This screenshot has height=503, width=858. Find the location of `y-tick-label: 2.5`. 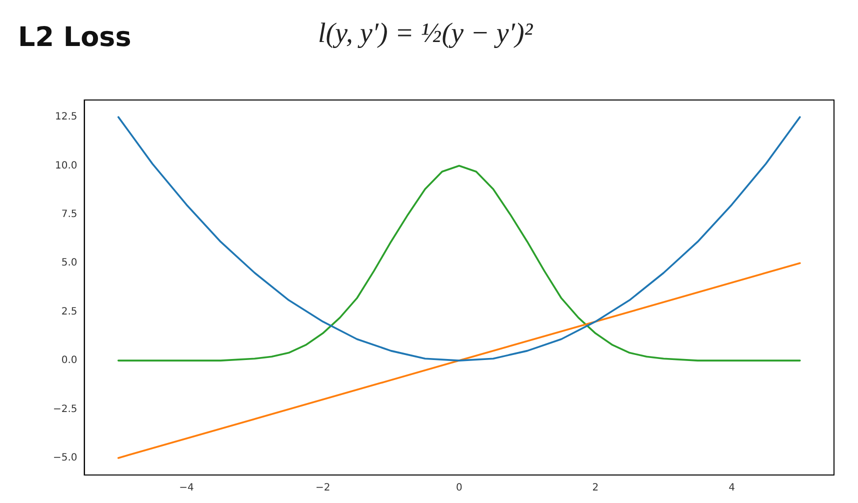

y-tick-label: 2.5 is located at coordinates (69, 312).